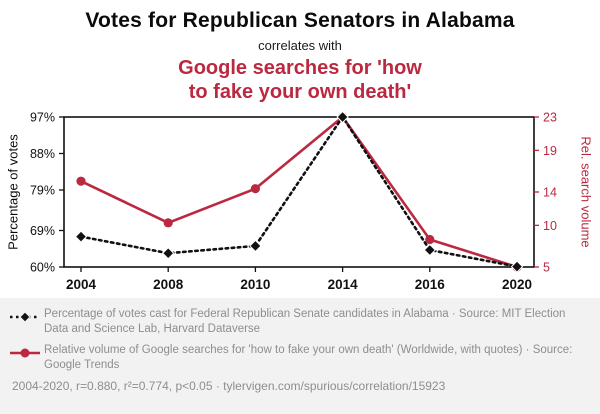  I want to click on x-axis-tick-label: 2004, so click(81, 284).